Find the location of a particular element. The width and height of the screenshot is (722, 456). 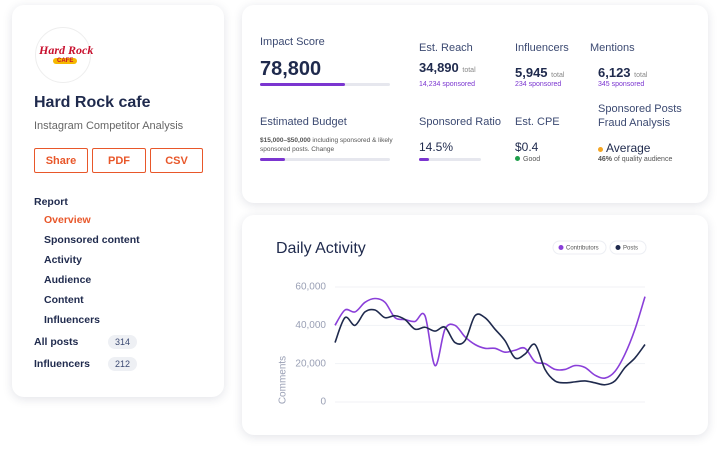

sponsored: 345 sponsored is located at coordinates (621, 84).